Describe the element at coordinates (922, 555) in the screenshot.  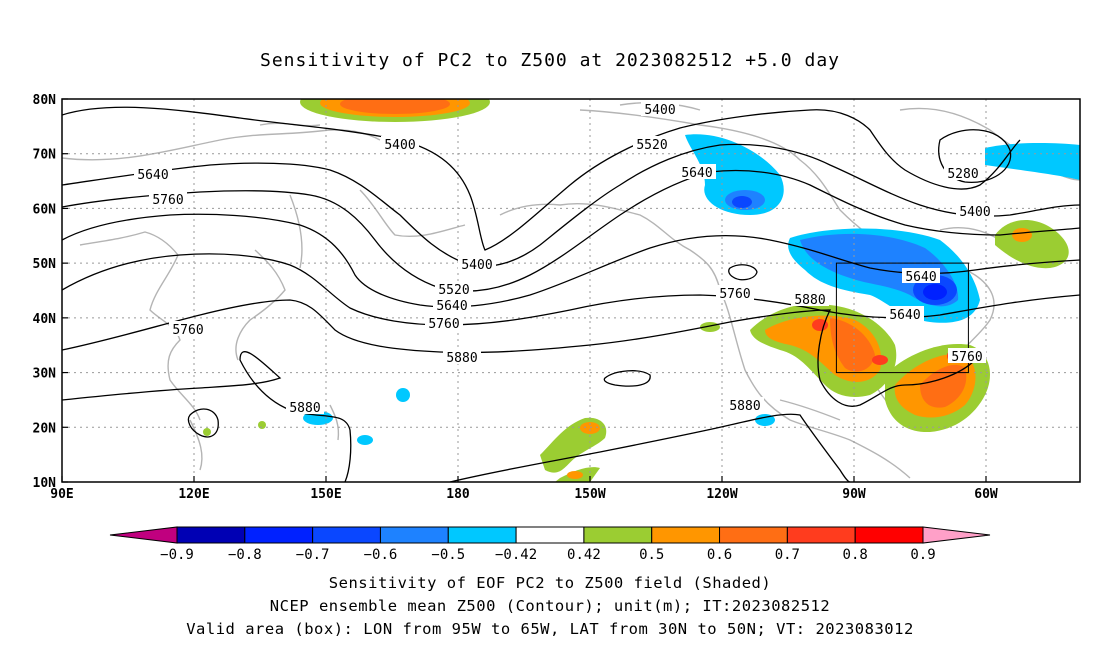
I see `colorbar-label: 0.9` at that location.